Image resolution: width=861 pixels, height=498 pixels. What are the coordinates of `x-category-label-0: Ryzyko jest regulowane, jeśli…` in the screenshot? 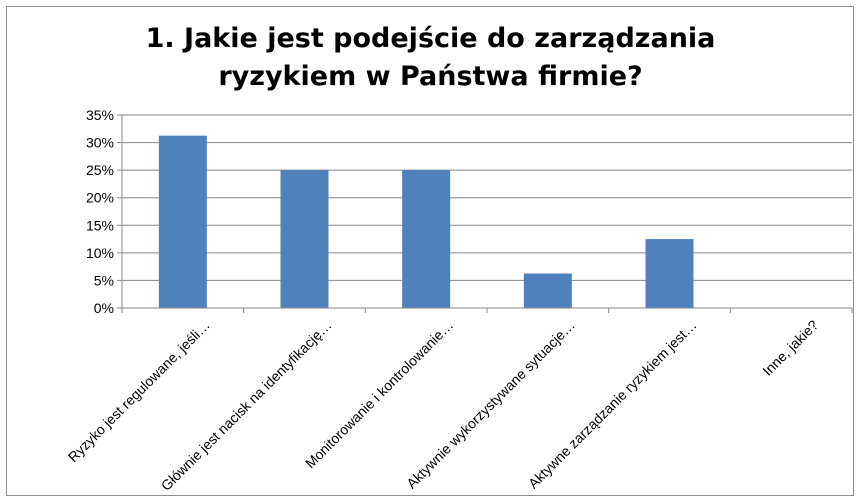 It's located at (139, 391).